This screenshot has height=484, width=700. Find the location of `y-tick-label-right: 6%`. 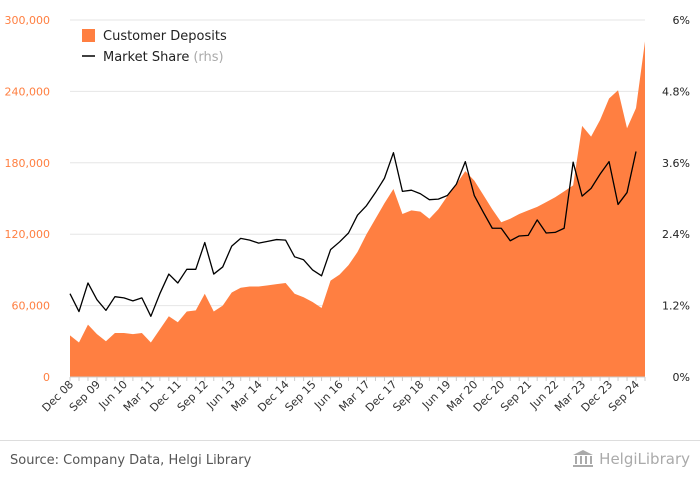

y-tick-label-right: 6% is located at coordinates (681, 20).